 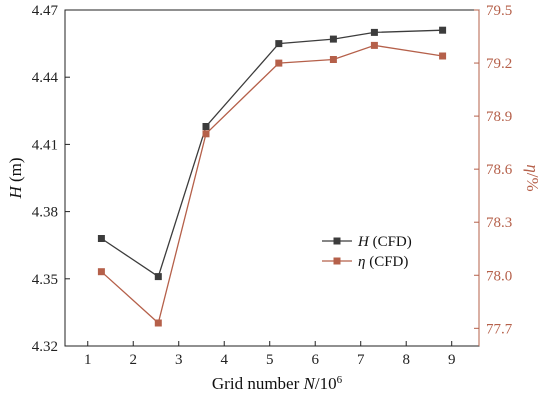 I want to click on y-left-tick-label: 4.32, so click(x=45, y=347).